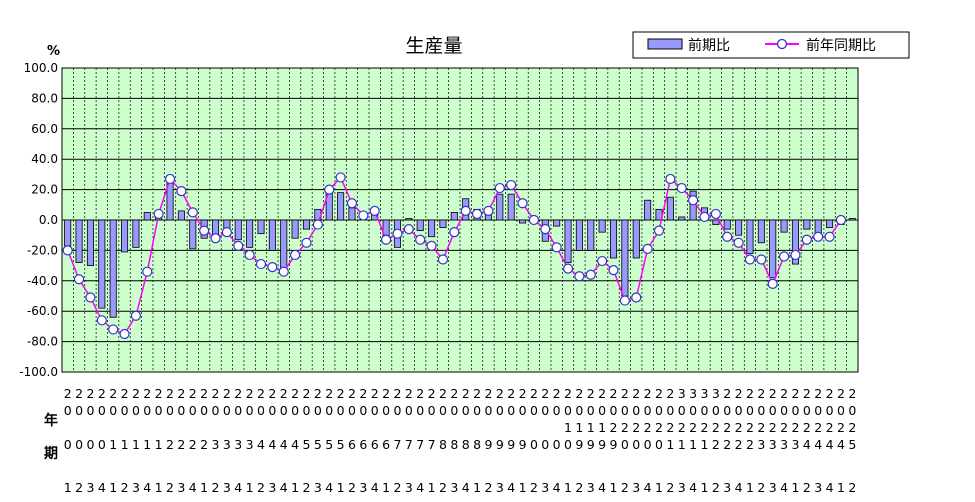 This screenshot has width=975, height=502. What do you see at coordinates (782, 44) in the screenshot?
I see `legend-line-marker` at bounding box center [782, 44].